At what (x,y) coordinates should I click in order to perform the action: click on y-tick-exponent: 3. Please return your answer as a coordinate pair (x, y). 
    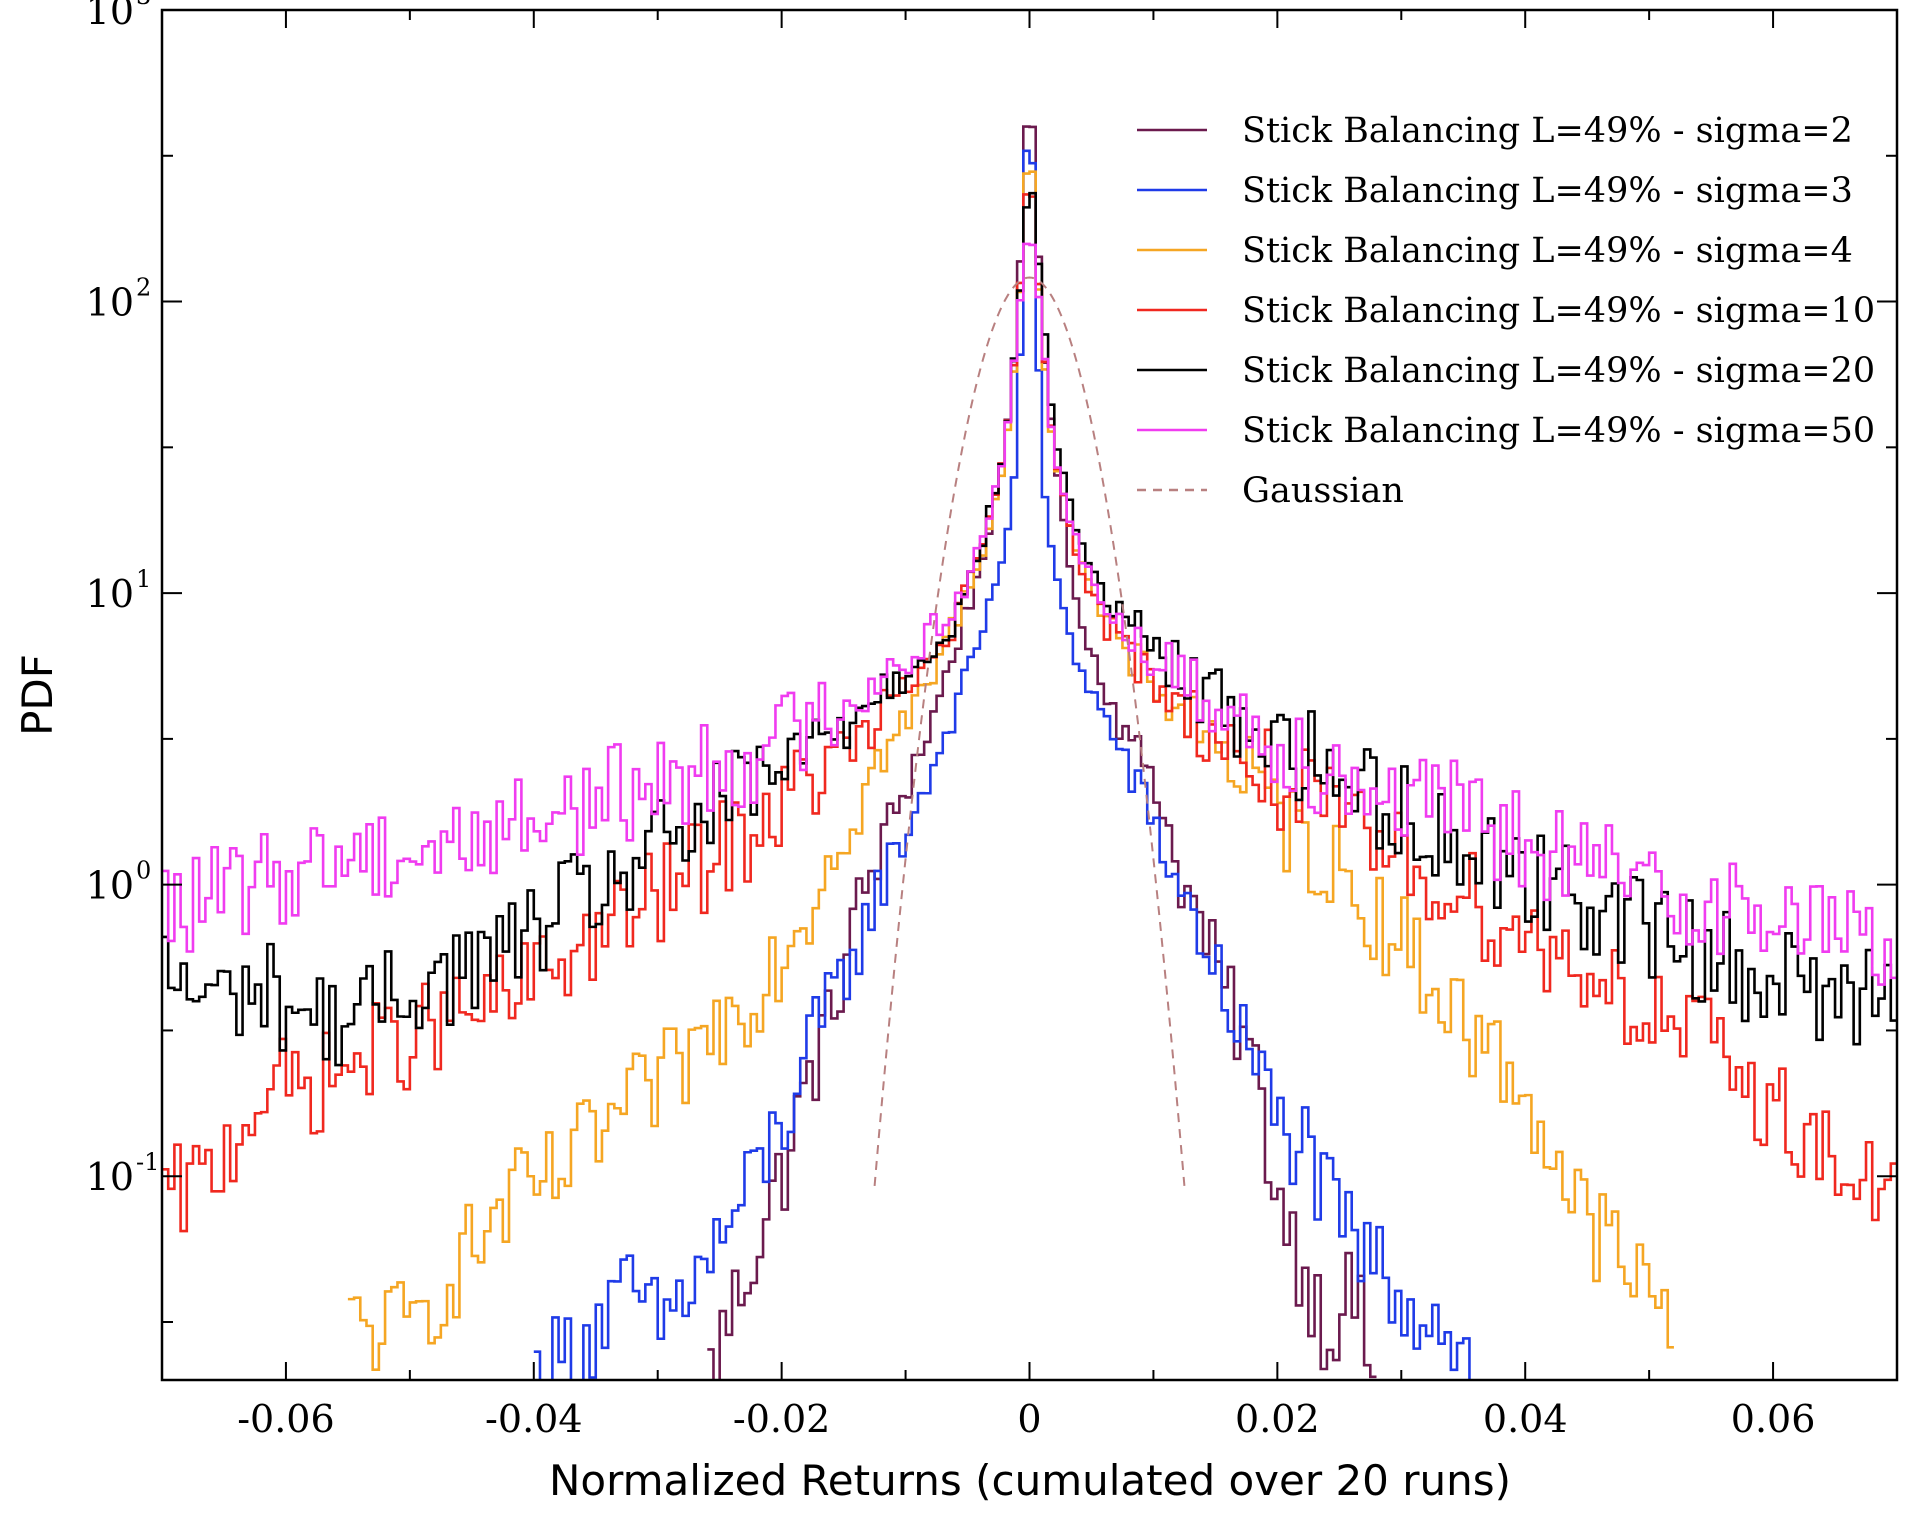
    Looking at the image, I should click on (143, 5).